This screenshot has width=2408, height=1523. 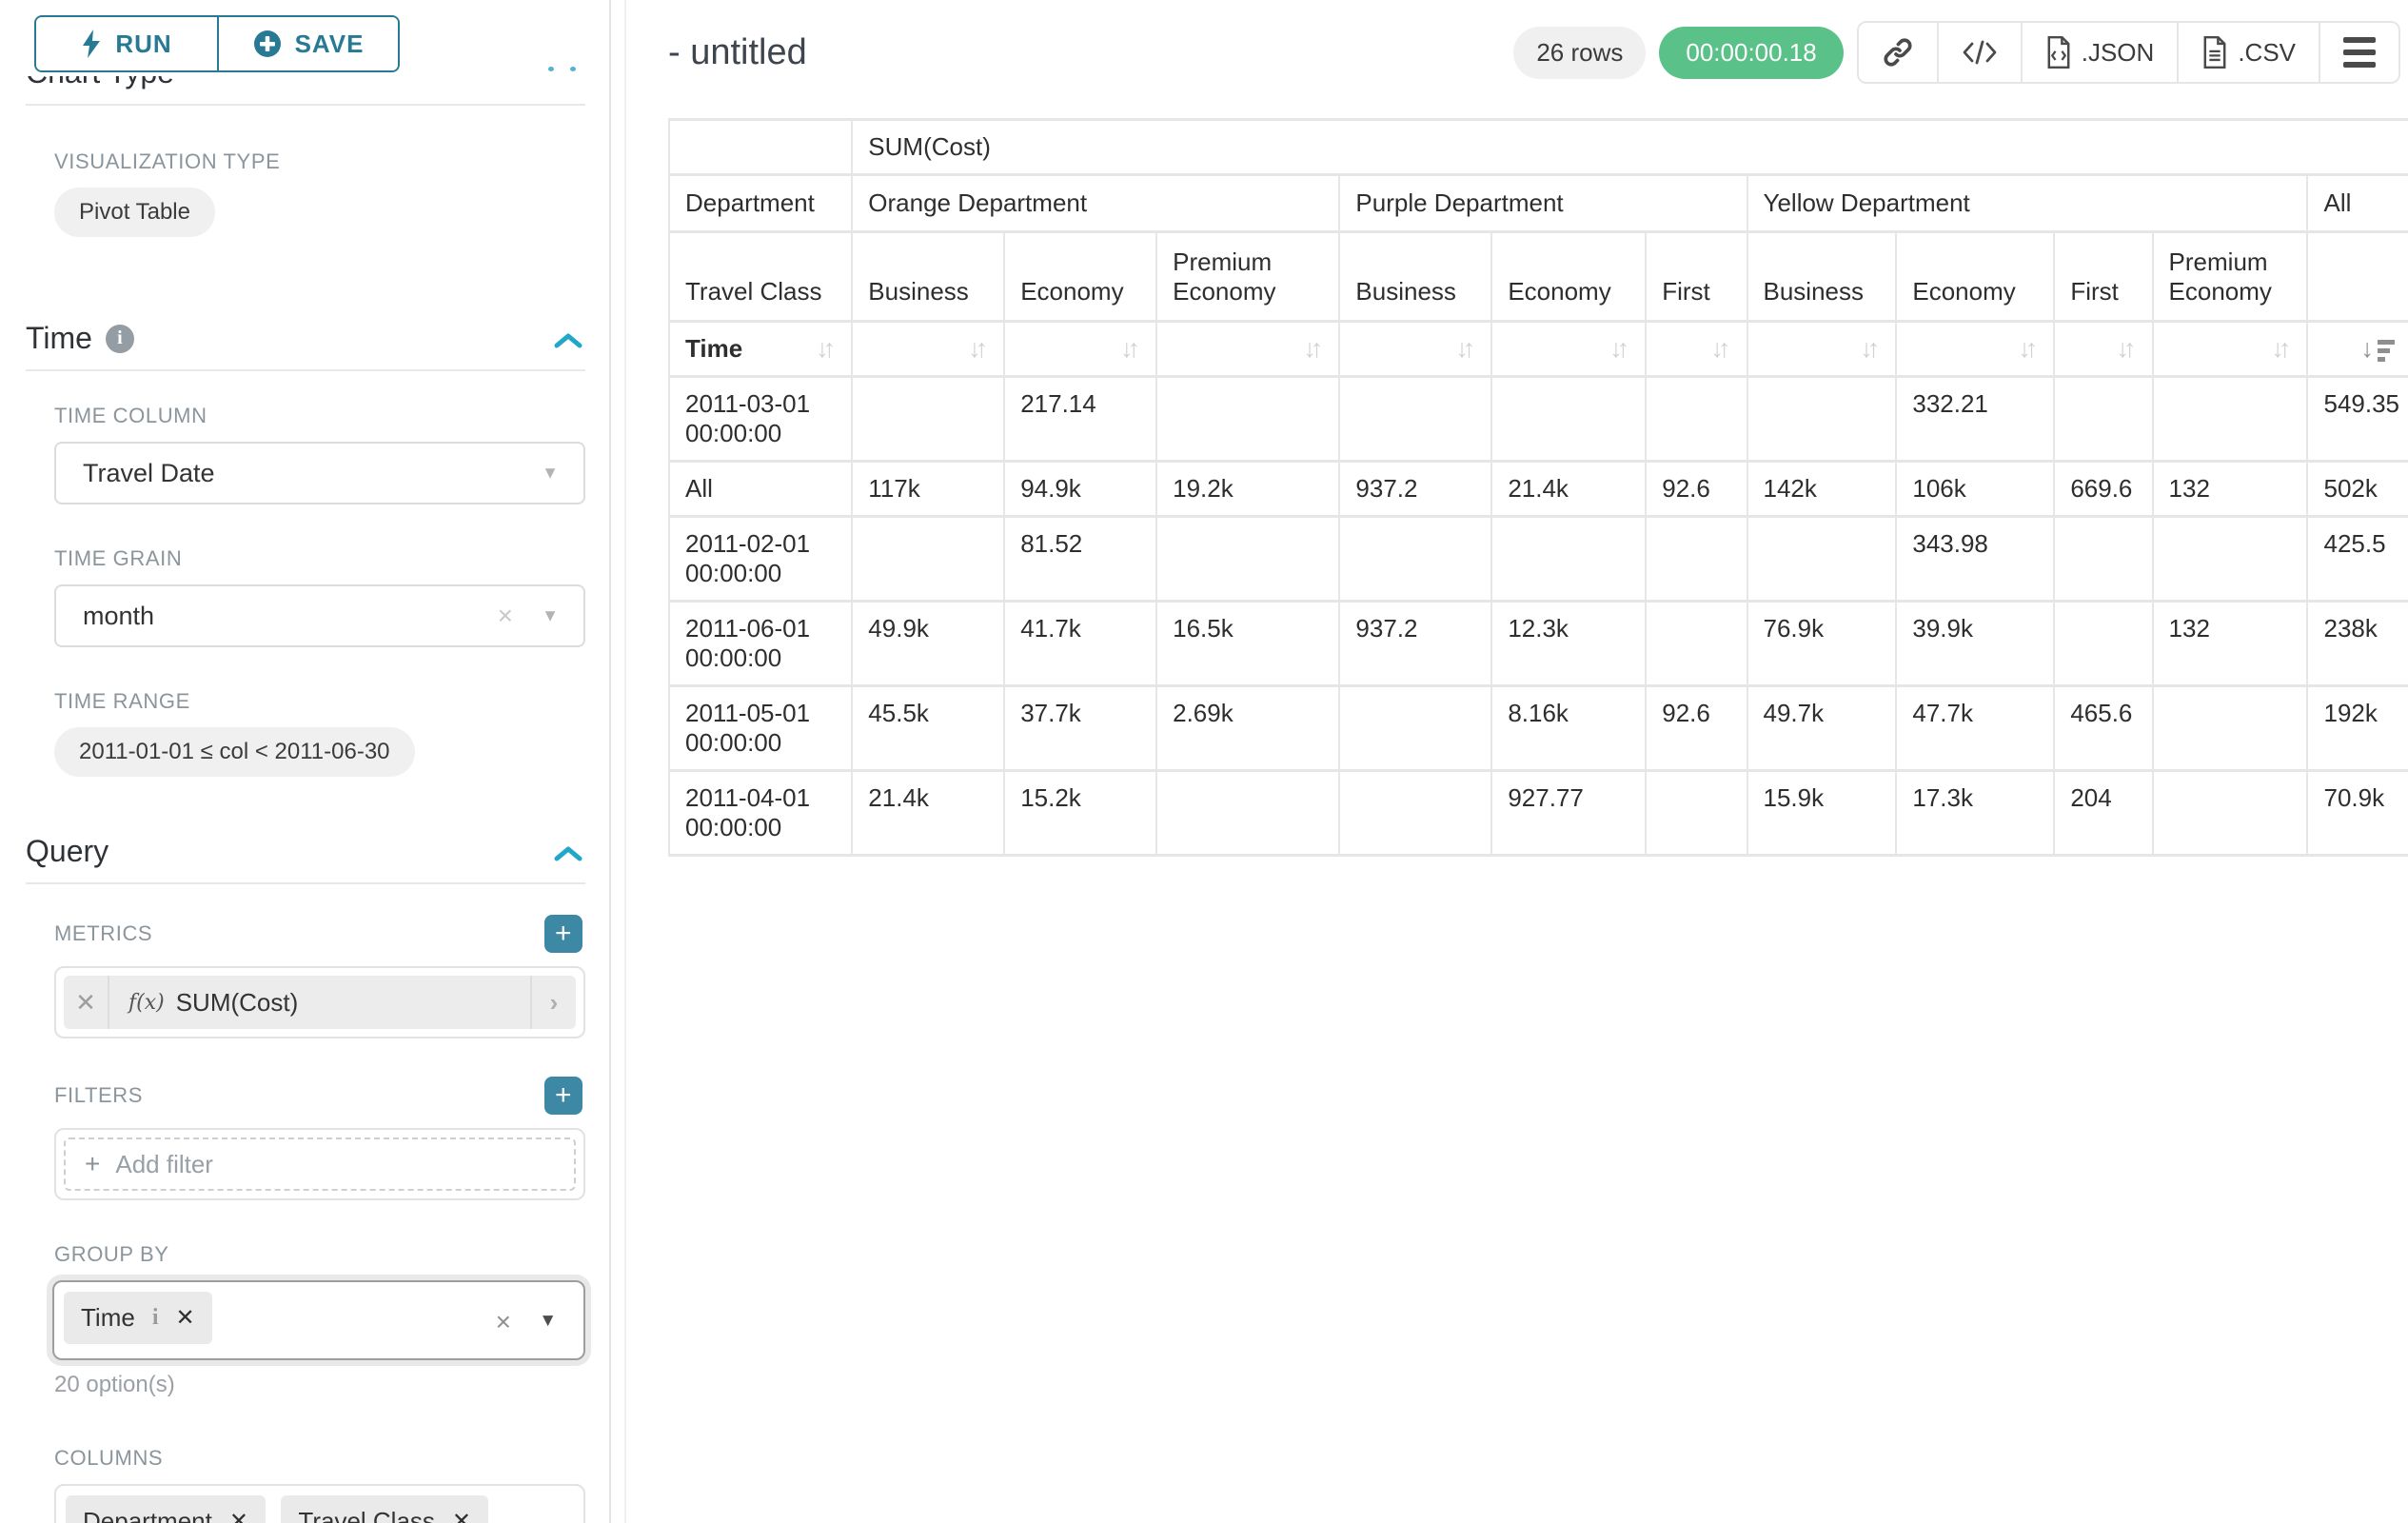 I want to click on remove-metric-icon: ✕, so click(x=86, y=1003).